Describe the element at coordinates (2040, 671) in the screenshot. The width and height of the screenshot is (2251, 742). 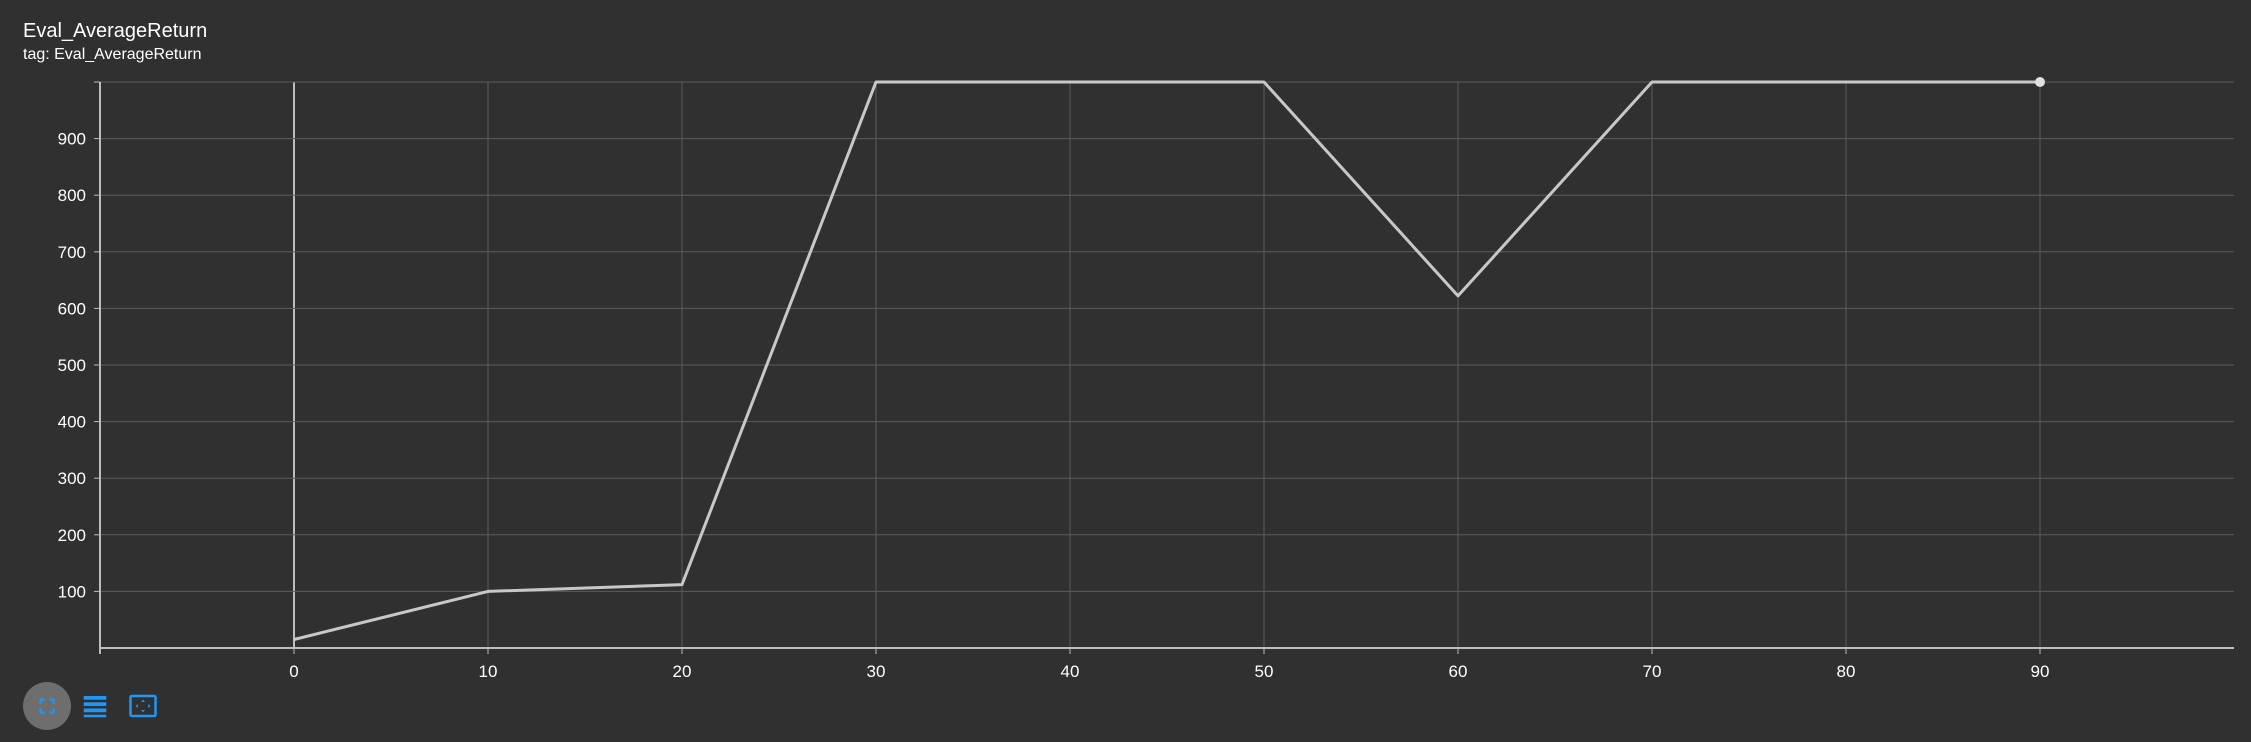
I see `x-tick-label: 90` at that location.